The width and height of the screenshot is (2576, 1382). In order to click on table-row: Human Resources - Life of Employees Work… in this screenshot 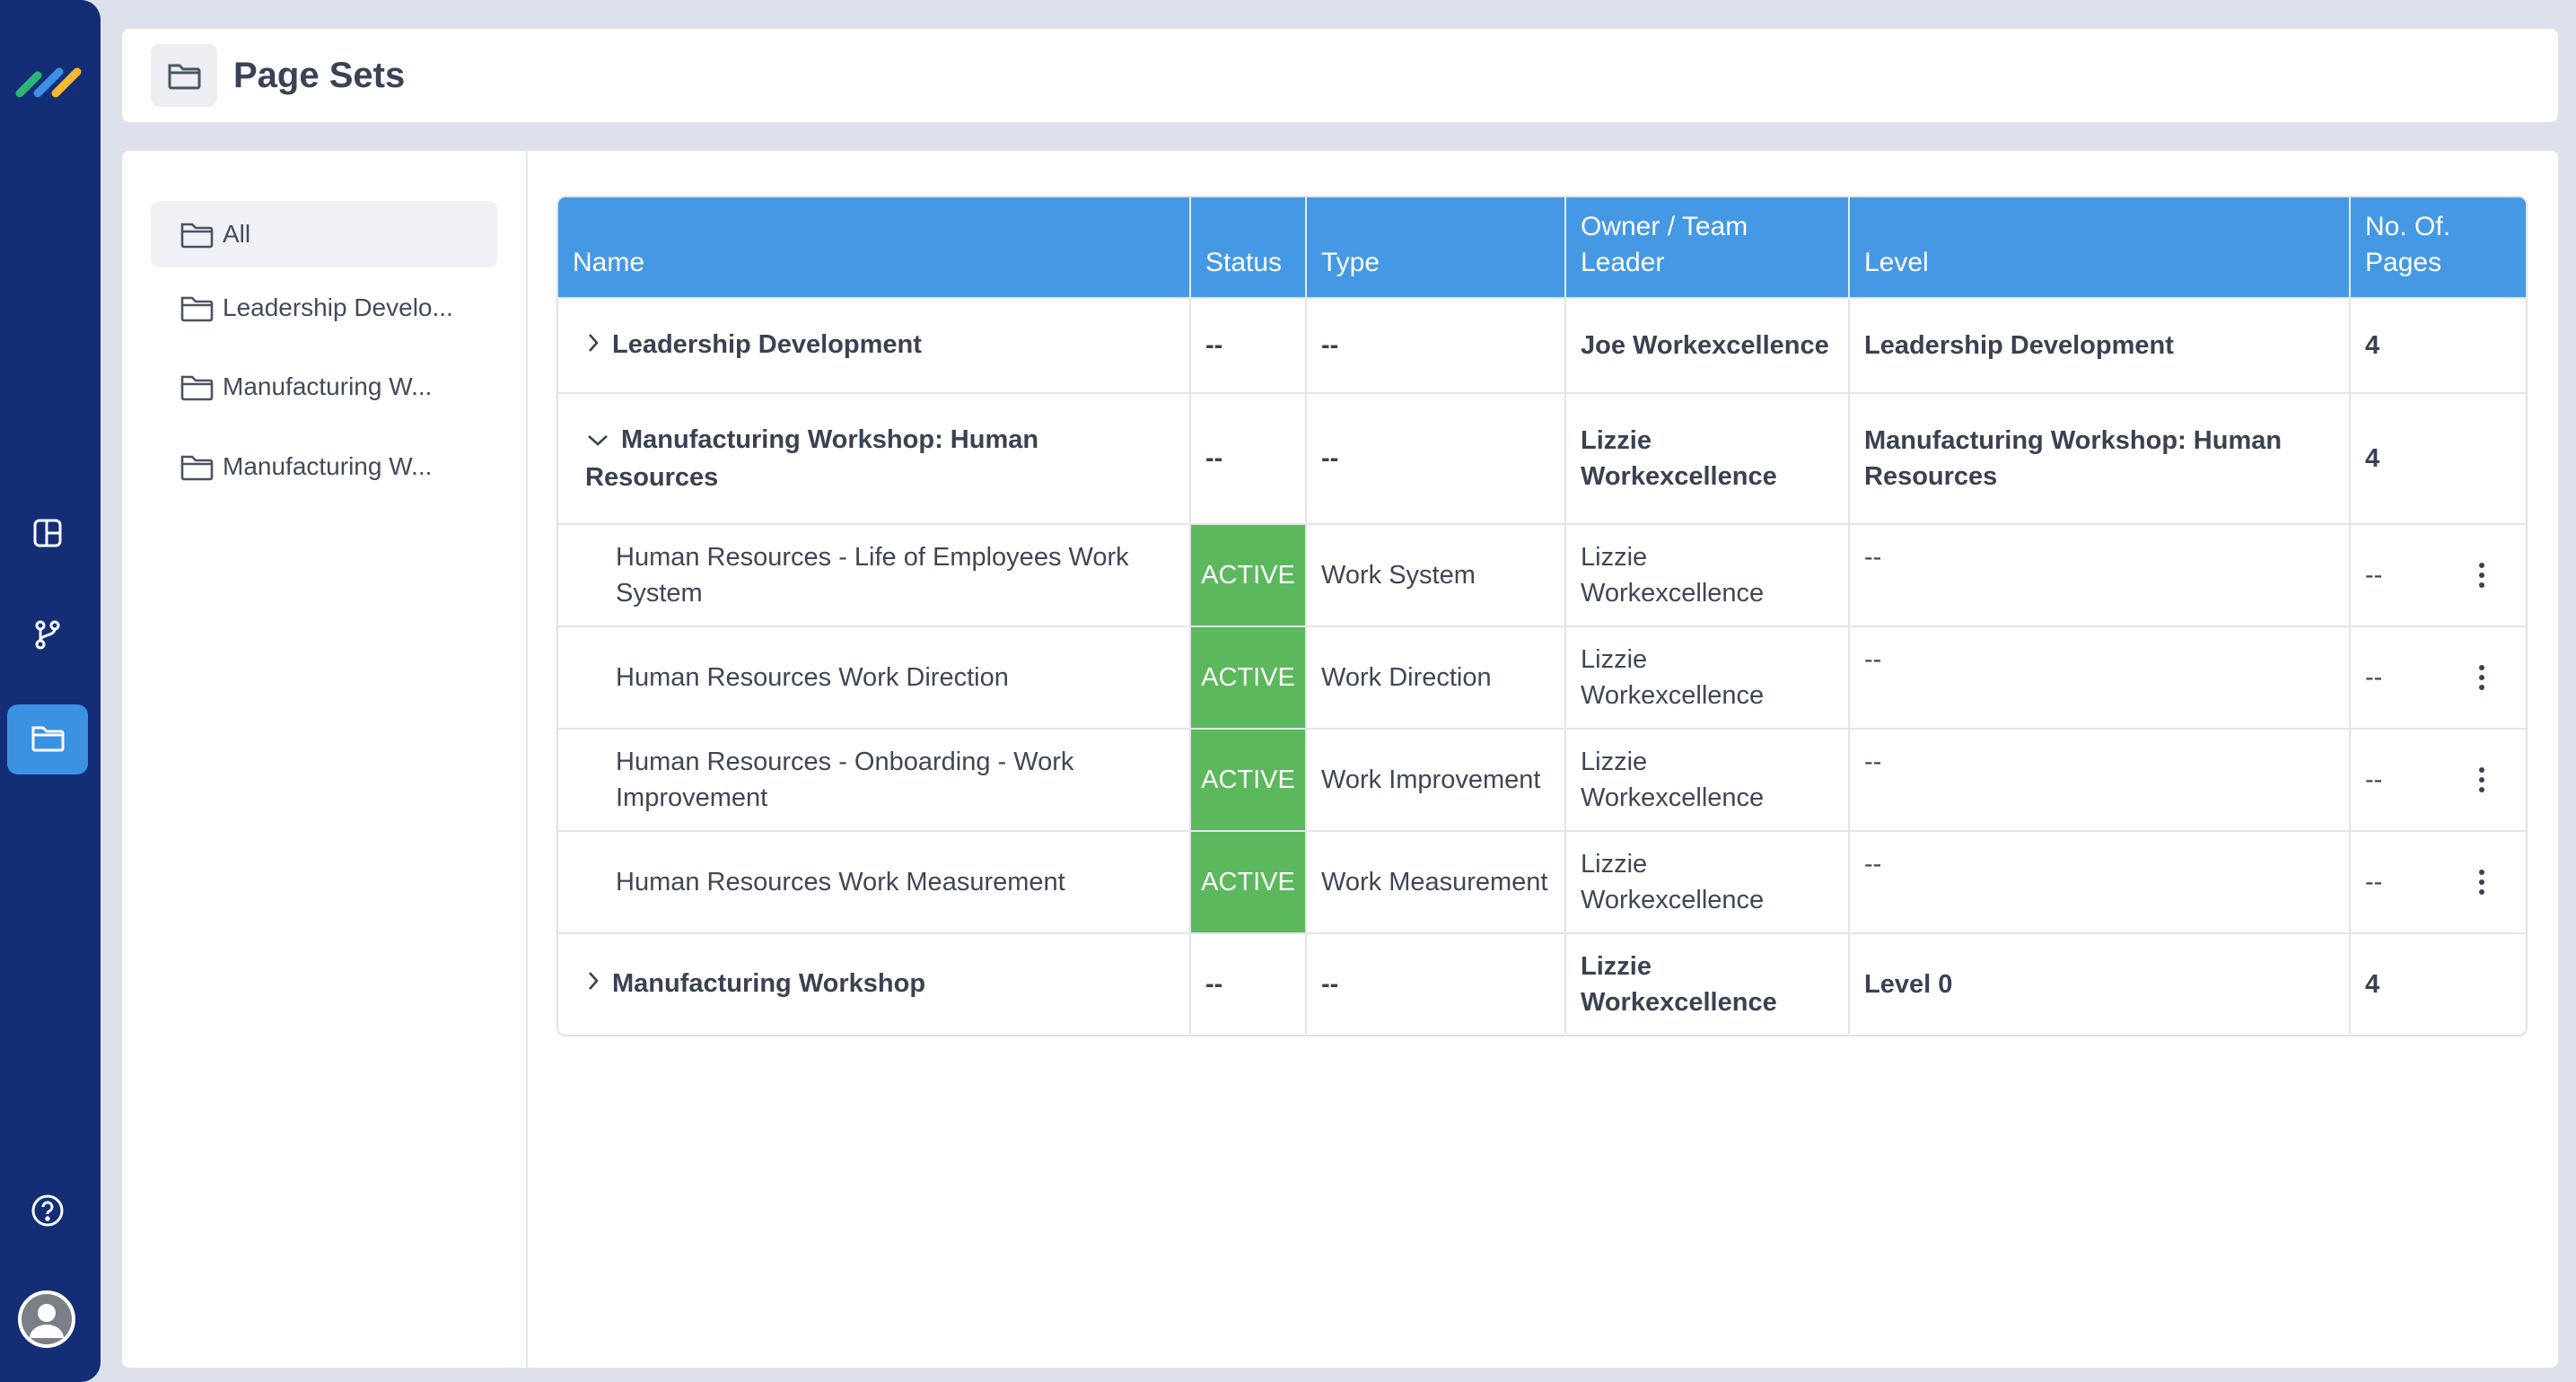, I will do `click(1542, 574)`.